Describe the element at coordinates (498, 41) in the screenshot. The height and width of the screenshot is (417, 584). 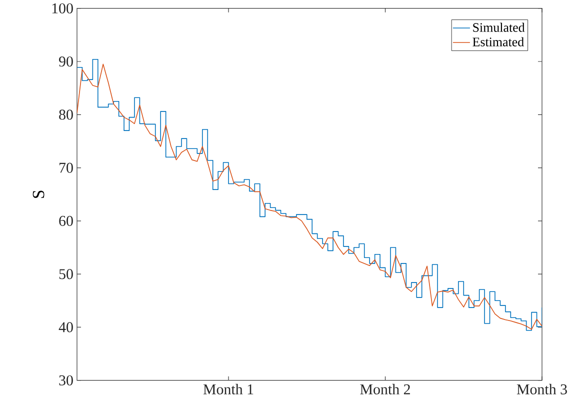
I see `legend-label: Estimated` at that location.